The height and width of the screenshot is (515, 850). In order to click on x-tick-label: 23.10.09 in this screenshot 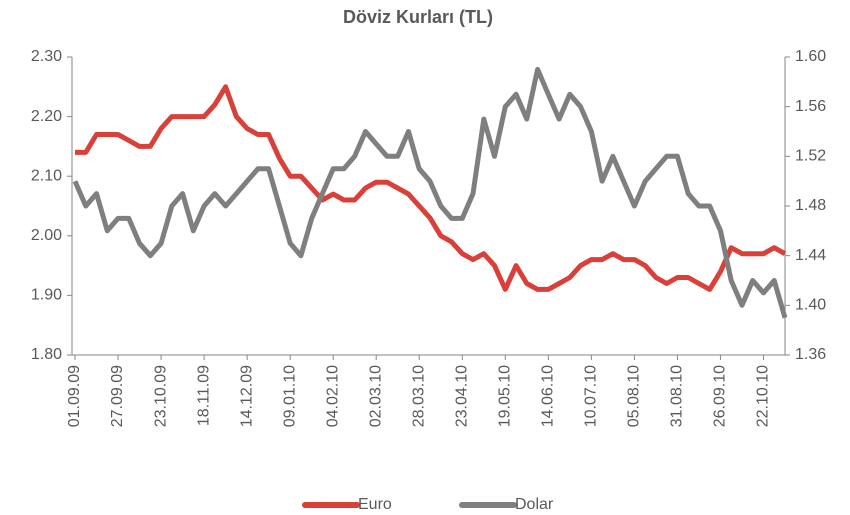, I will do `click(160, 396)`.